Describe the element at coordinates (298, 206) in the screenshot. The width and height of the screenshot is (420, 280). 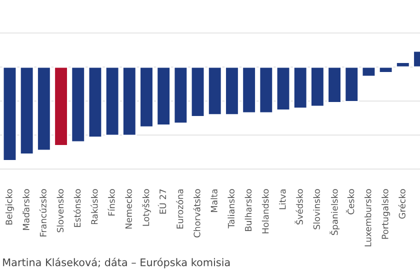
I see `x-tick-label: Švédsko` at that location.